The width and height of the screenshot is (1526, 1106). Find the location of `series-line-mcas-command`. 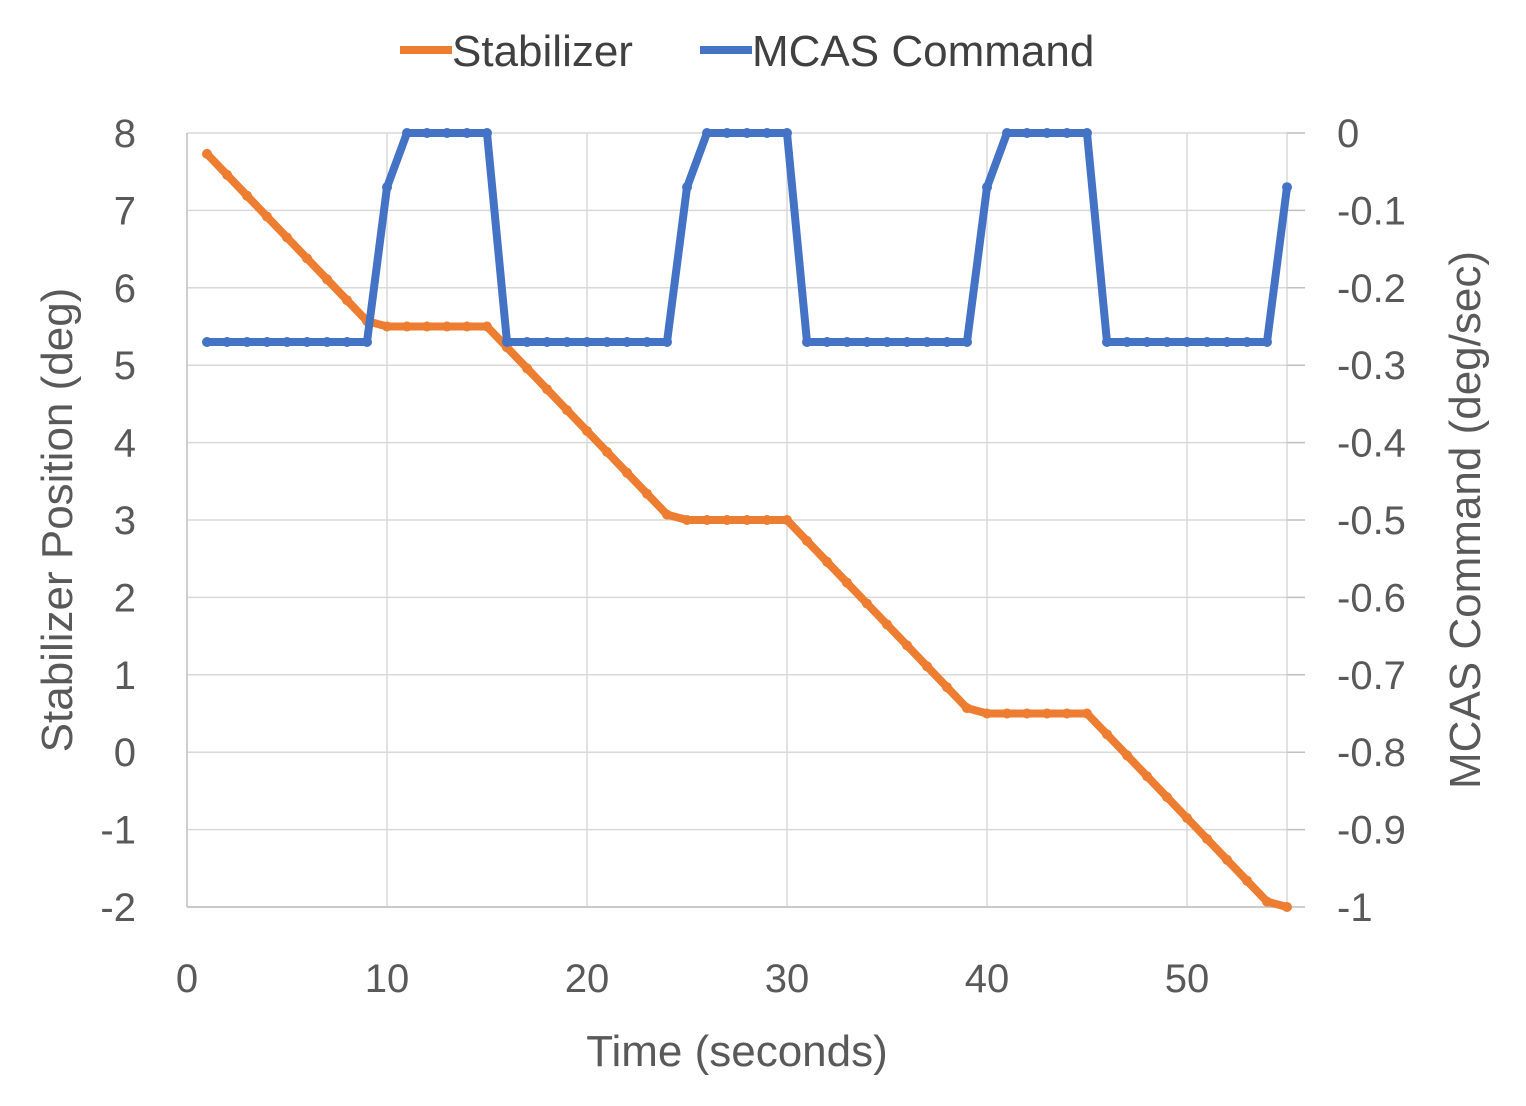

series-line-mcas-command is located at coordinates (747, 237).